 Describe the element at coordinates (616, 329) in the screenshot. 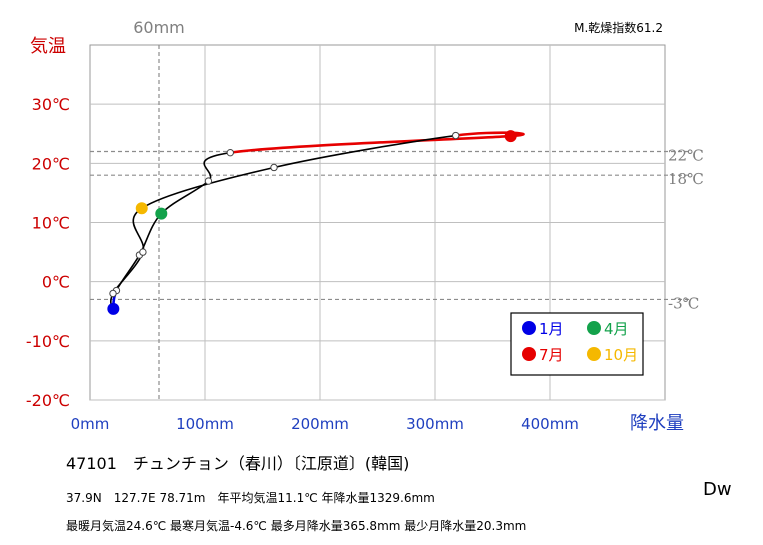

I see `legend-label: 4月` at that location.